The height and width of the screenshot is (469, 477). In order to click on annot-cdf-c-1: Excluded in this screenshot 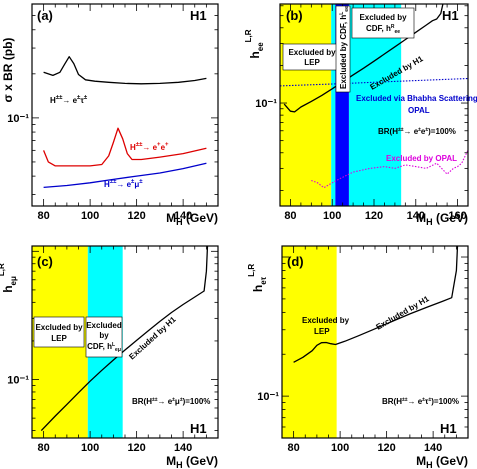, I will do `click(104, 325)`.